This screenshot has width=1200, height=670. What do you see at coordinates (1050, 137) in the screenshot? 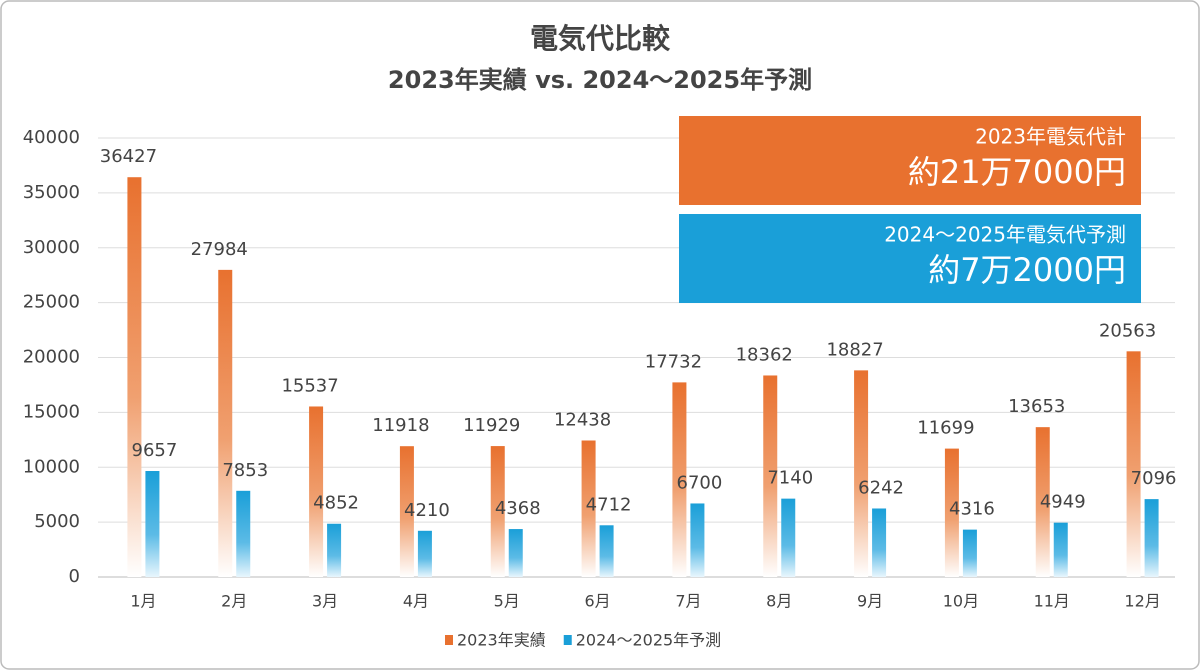
I see `annotation-label: 2023年電気代計` at bounding box center [1050, 137].